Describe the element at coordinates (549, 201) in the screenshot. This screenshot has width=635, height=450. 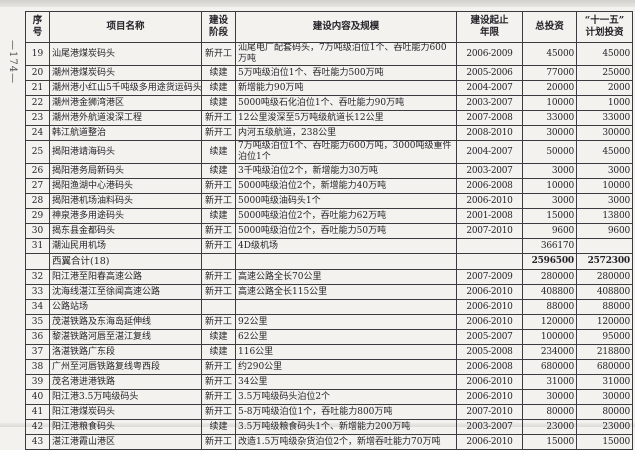
I see `cell-total-investment: 3000` at that location.